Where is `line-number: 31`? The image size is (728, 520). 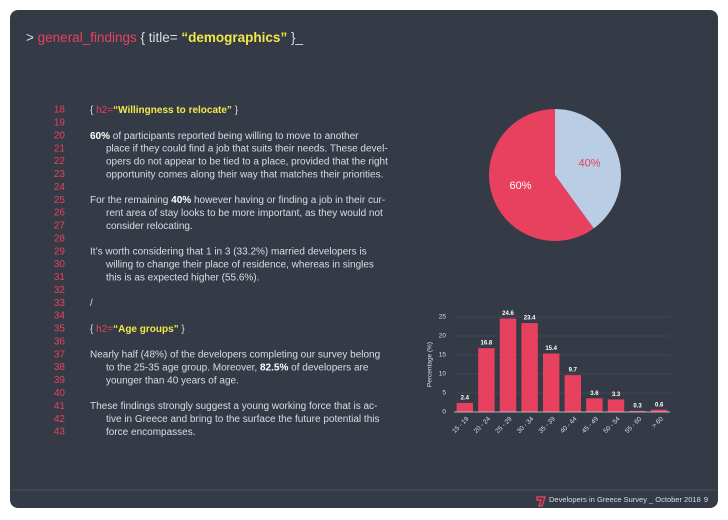 line-number: 31 is located at coordinates (60, 277).